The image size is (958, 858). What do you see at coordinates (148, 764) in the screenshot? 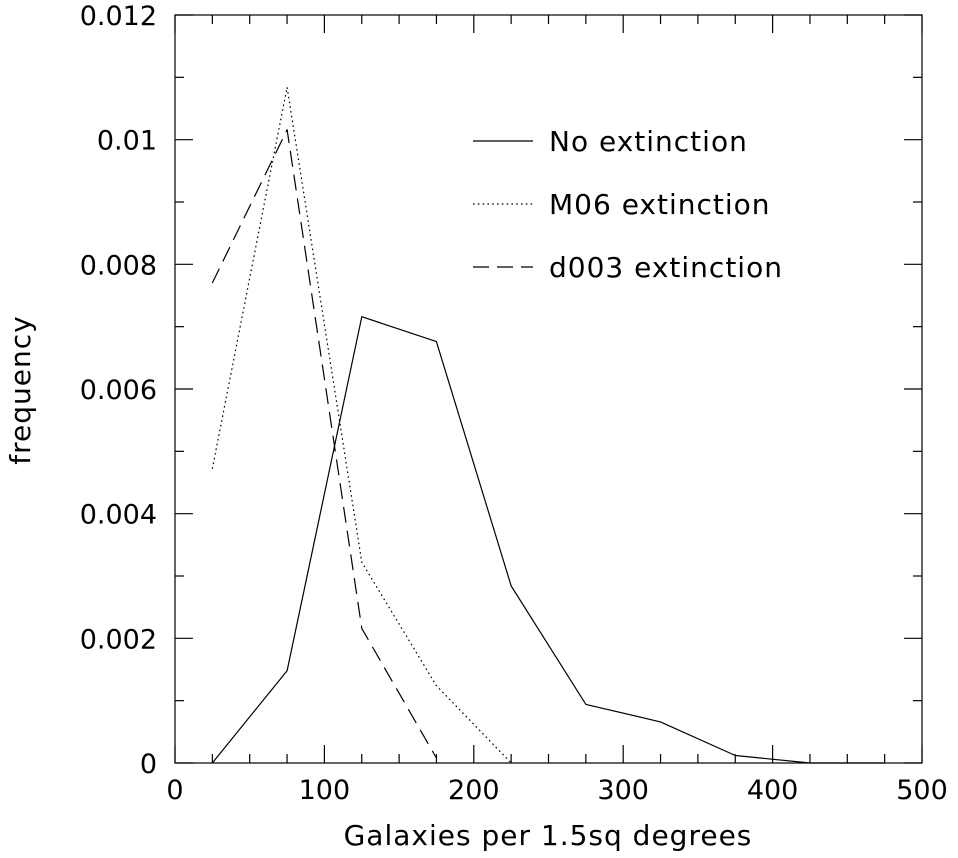
I see `y-tick-label: 0` at bounding box center [148, 764].